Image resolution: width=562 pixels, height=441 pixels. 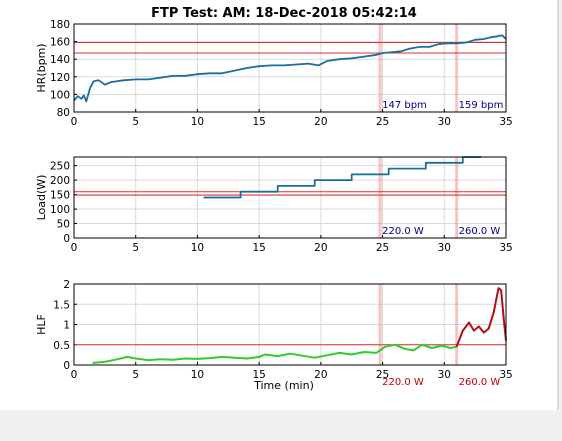 What do you see at coordinates (284, 13) in the screenshot?
I see `figure-title: FTP Test: AM: 18-Dec-2018 05:42:14` at bounding box center [284, 13].